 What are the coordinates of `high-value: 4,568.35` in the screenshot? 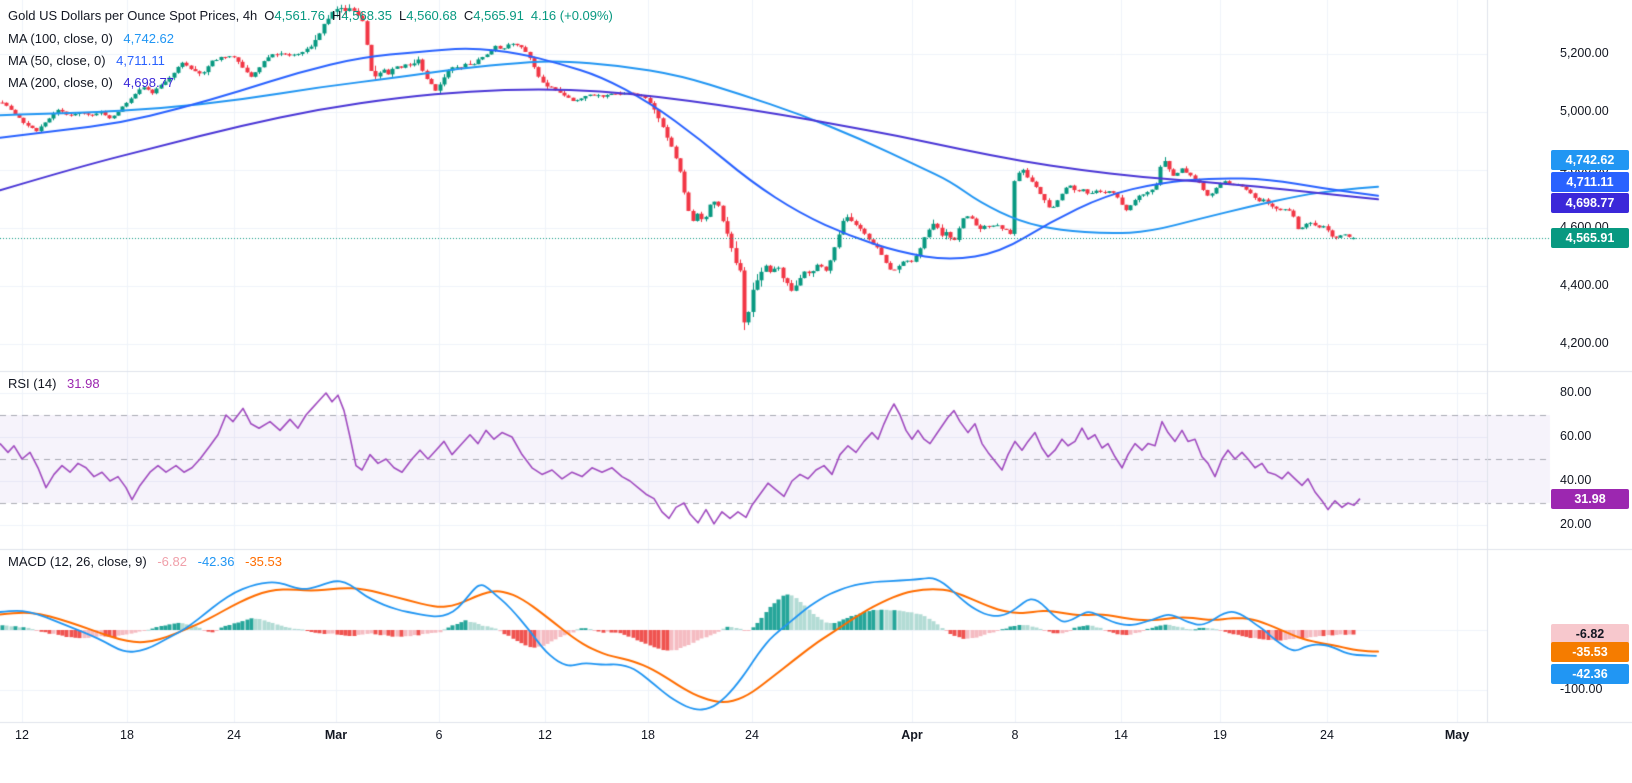 It's located at (367, 15).